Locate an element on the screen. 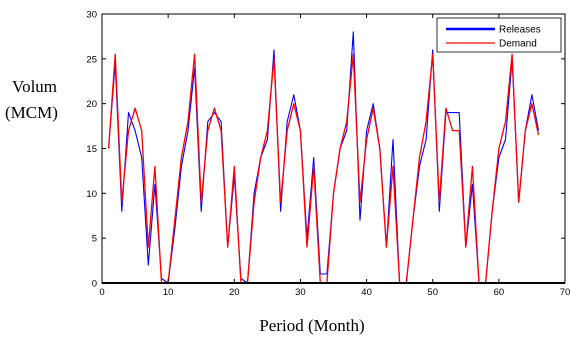  legend-box is located at coordinates (499, 35).